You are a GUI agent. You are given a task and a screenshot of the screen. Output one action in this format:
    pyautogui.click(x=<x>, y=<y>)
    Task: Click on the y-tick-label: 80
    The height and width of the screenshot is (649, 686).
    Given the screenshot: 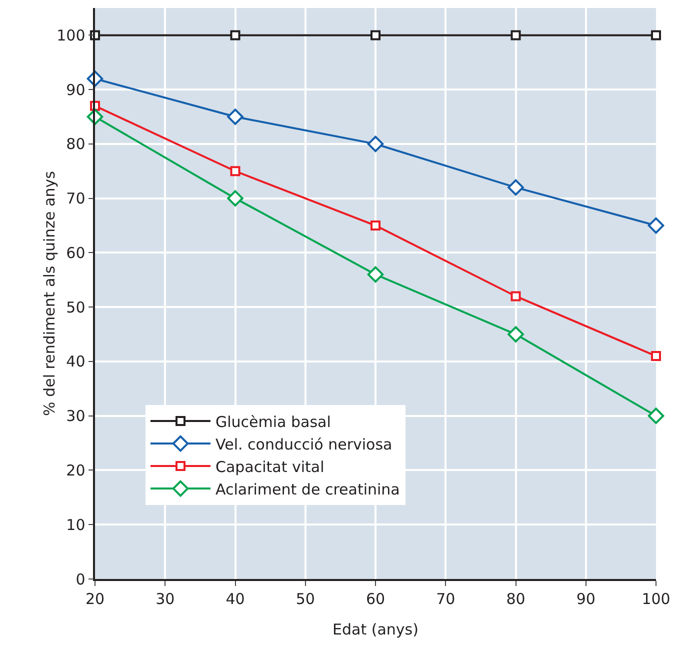 What is the action you would take?
    pyautogui.click(x=76, y=144)
    